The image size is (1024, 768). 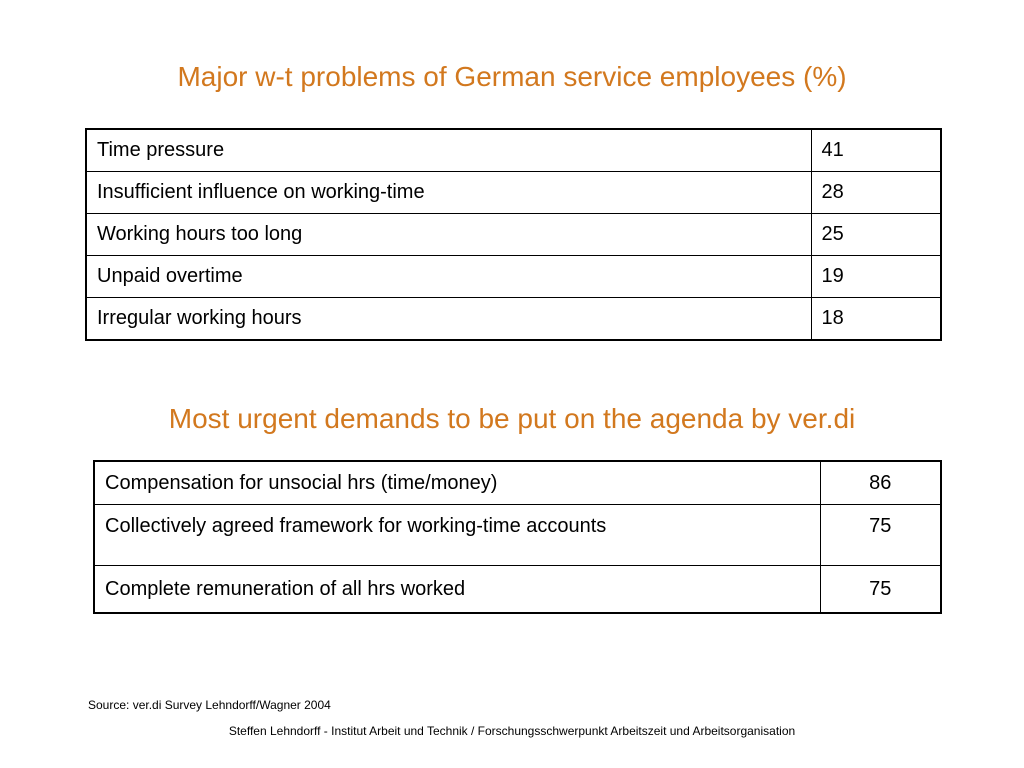 I want to click on problem-label: Working hours too long, so click(x=448, y=234).